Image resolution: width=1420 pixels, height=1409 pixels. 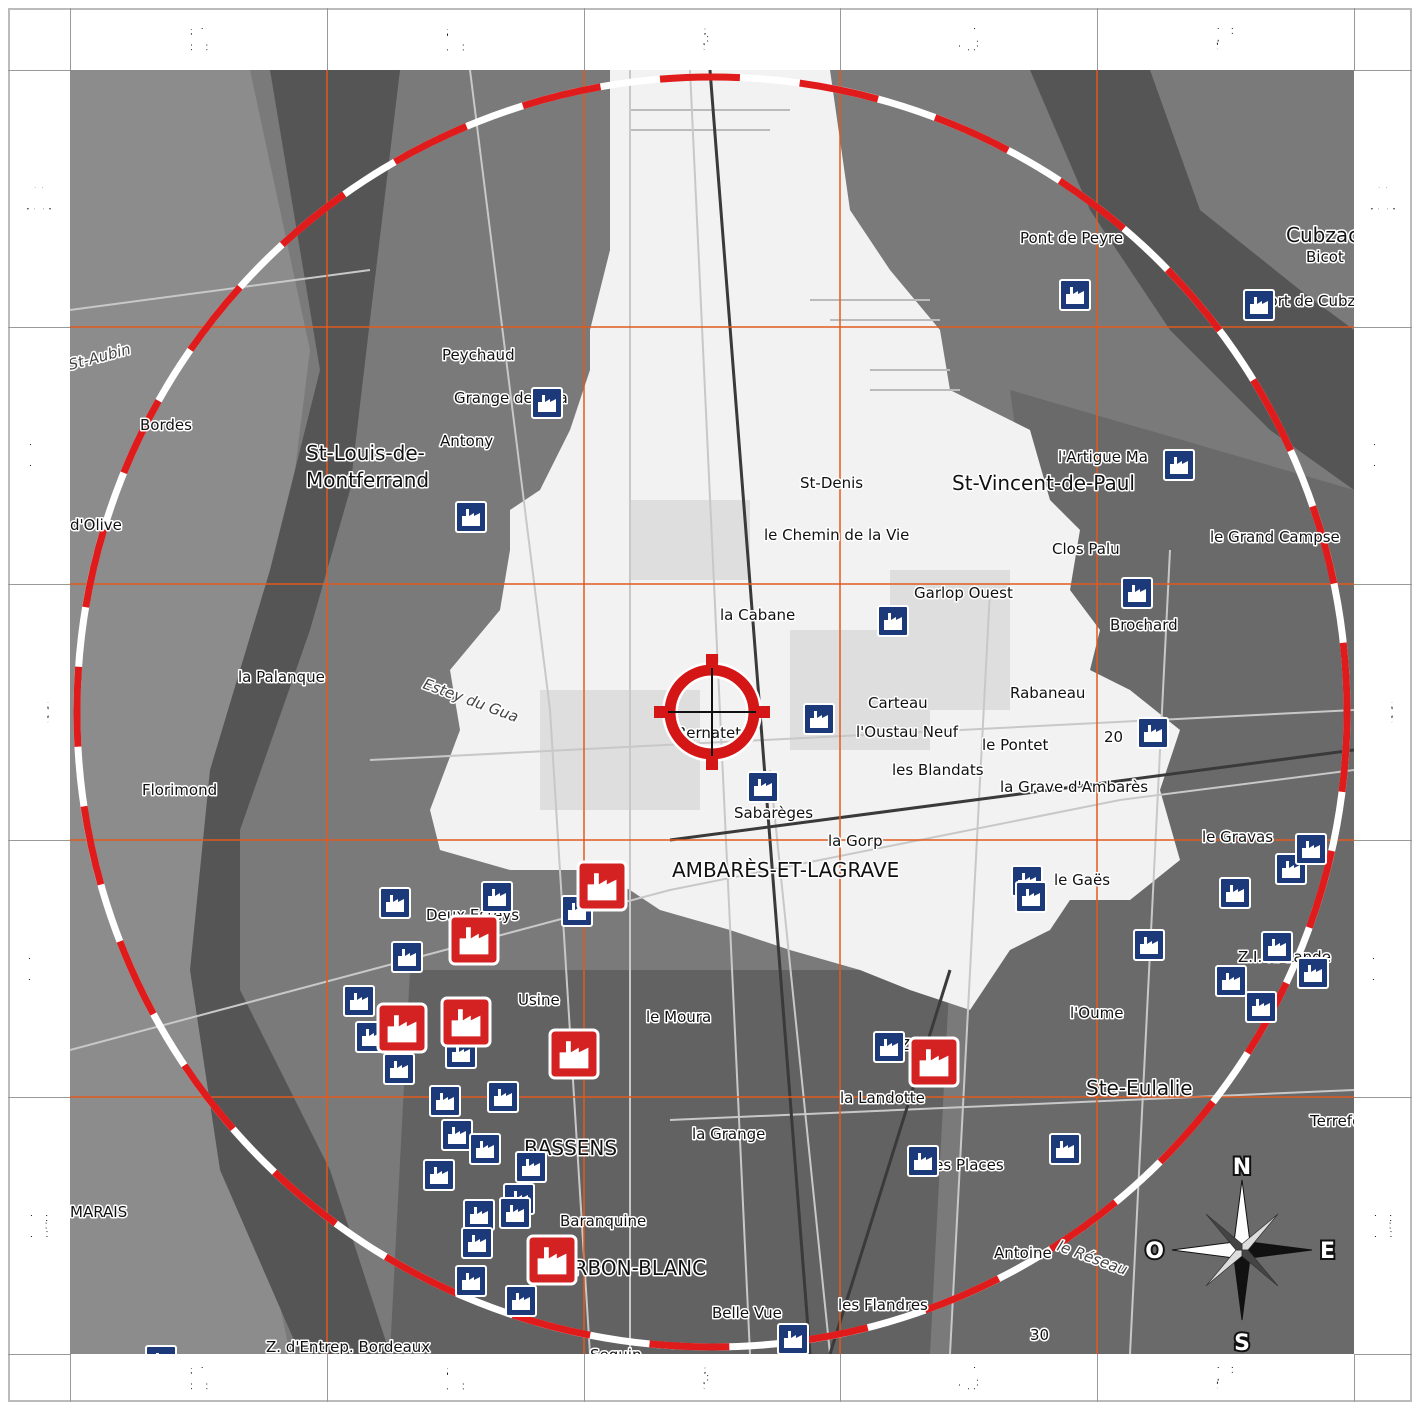 What do you see at coordinates (1074, 787) in the screenshot?
I see `place-label: la Grave d'Ambarès` at bounding box center [1074, 787].